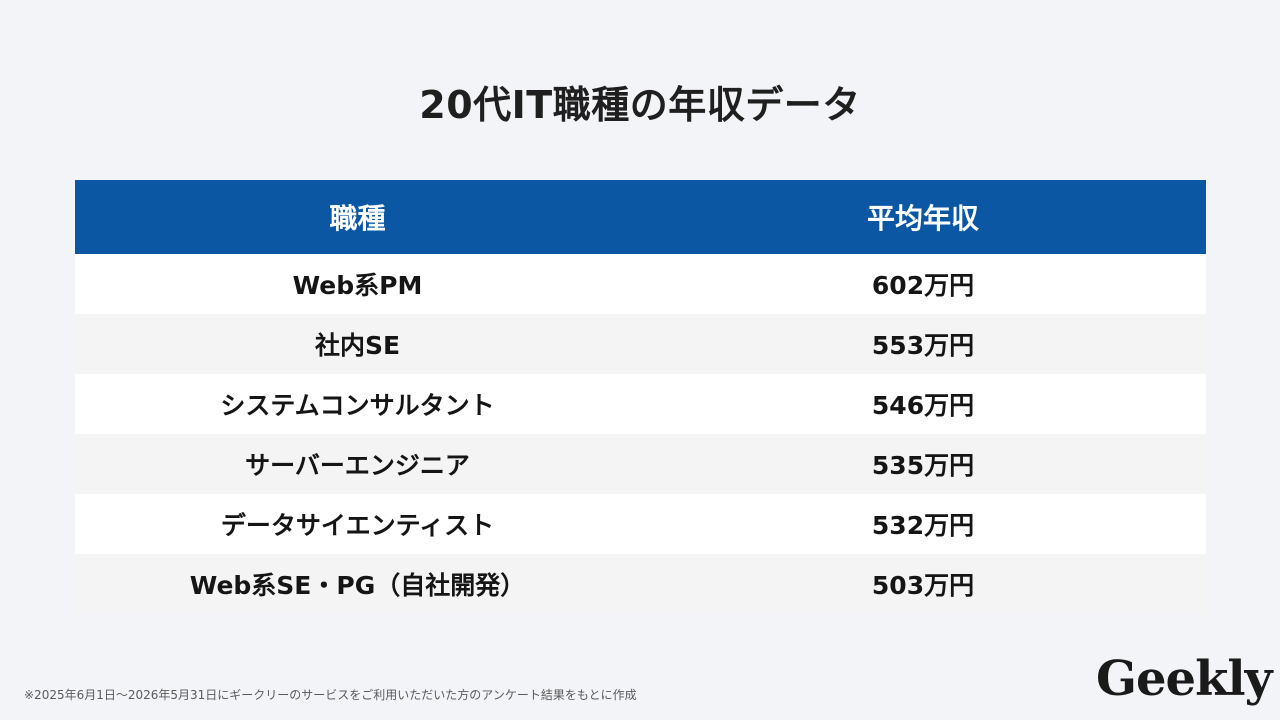 The image size is (1280, 720). What do you see at coordinates (640, 105) in the screenshot?
I see `page-title: 20代IT職種の年収データ` at bounding box center [640, 105].